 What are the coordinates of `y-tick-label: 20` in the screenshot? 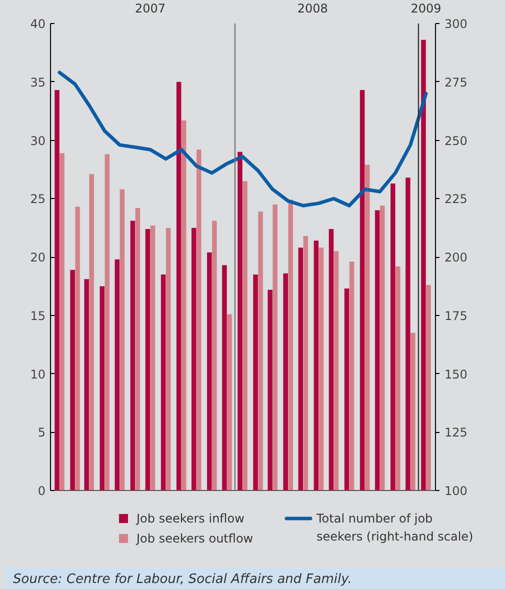 It's located at (38, 257).